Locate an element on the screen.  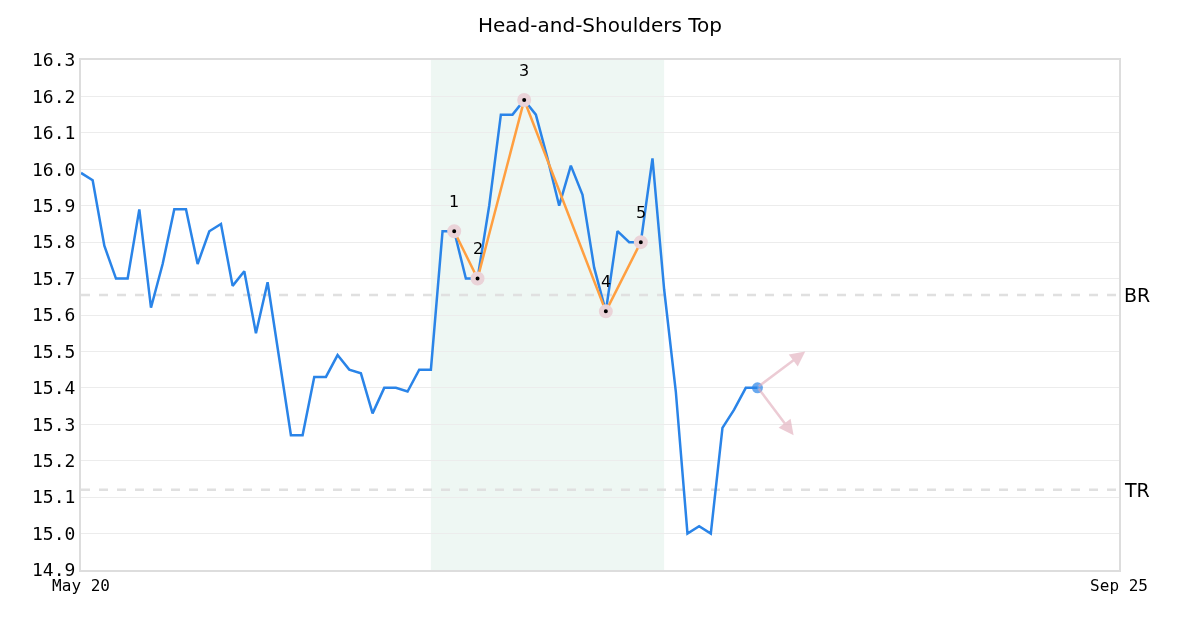
y-tick-label: 15.3 is located at coordinates (54, 424).